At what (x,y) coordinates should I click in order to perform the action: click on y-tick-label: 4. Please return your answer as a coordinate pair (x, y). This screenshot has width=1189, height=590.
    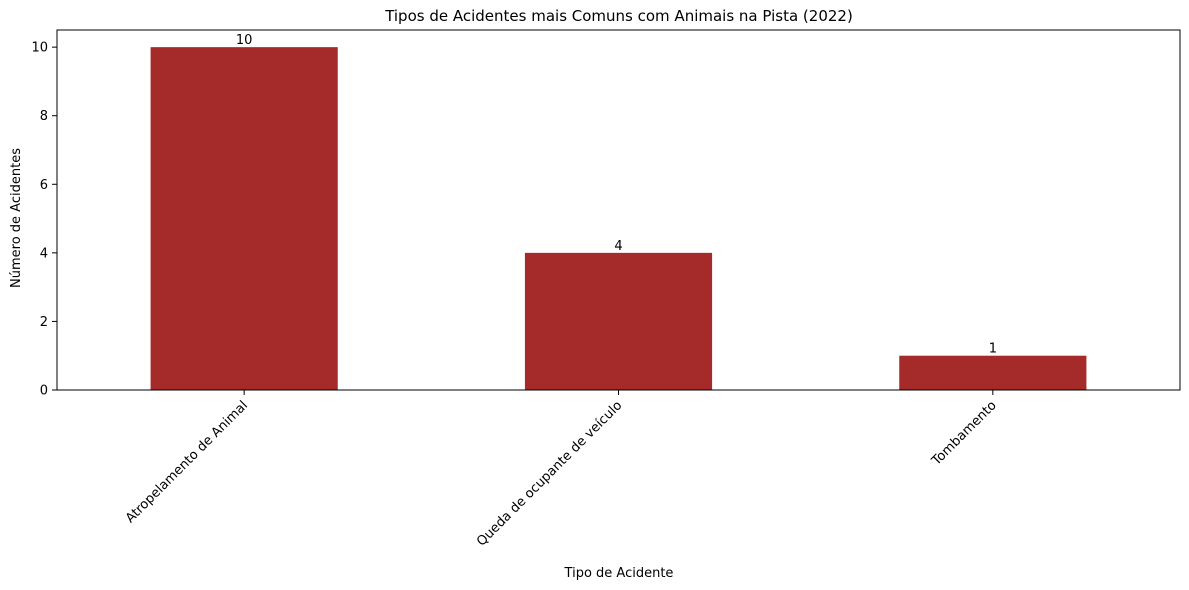
    Looking at the image, I should click on (44, 253).